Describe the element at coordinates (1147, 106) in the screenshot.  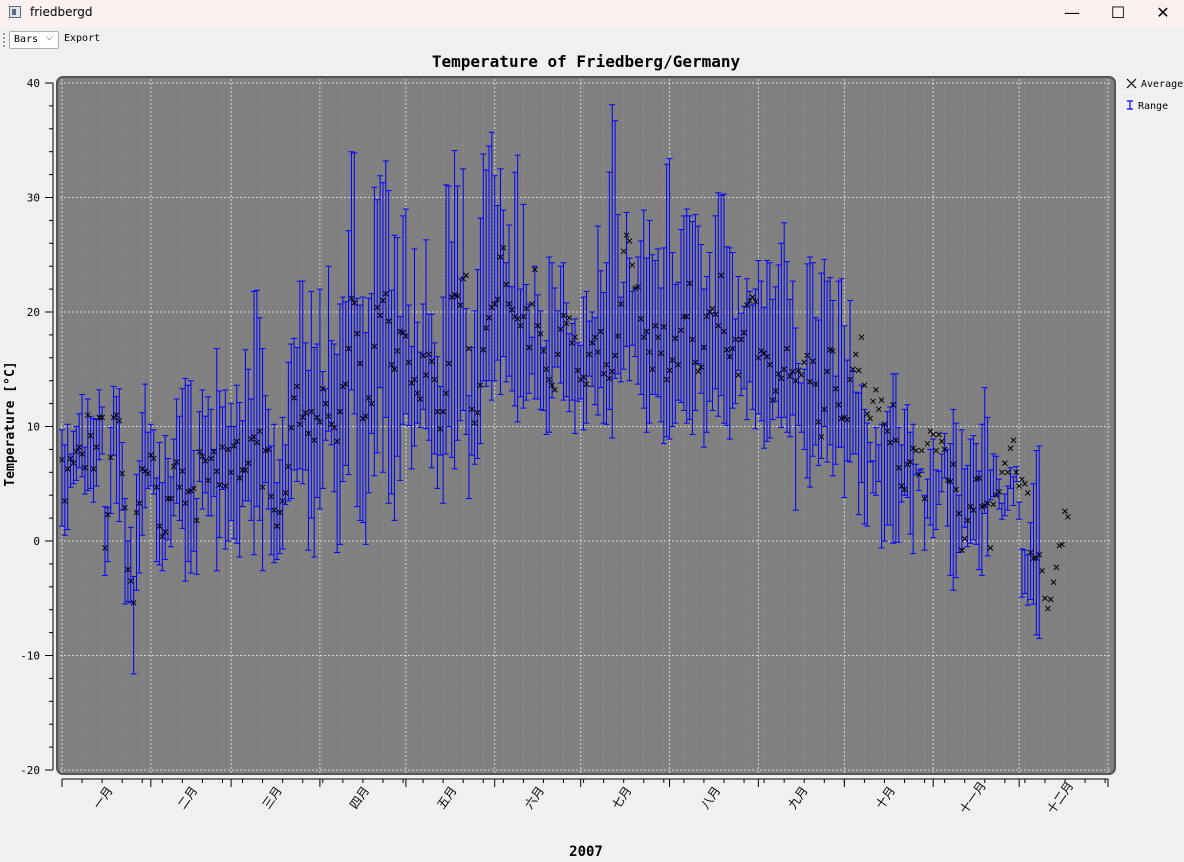
I see `legend-item-range: Range` at that location.